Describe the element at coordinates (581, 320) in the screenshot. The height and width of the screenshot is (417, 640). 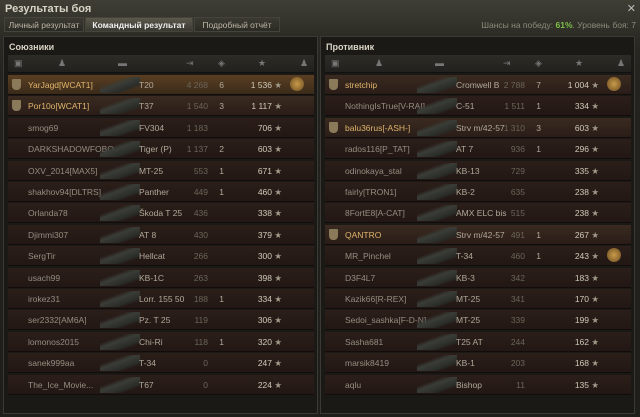
I see `experience: 199` at that location.